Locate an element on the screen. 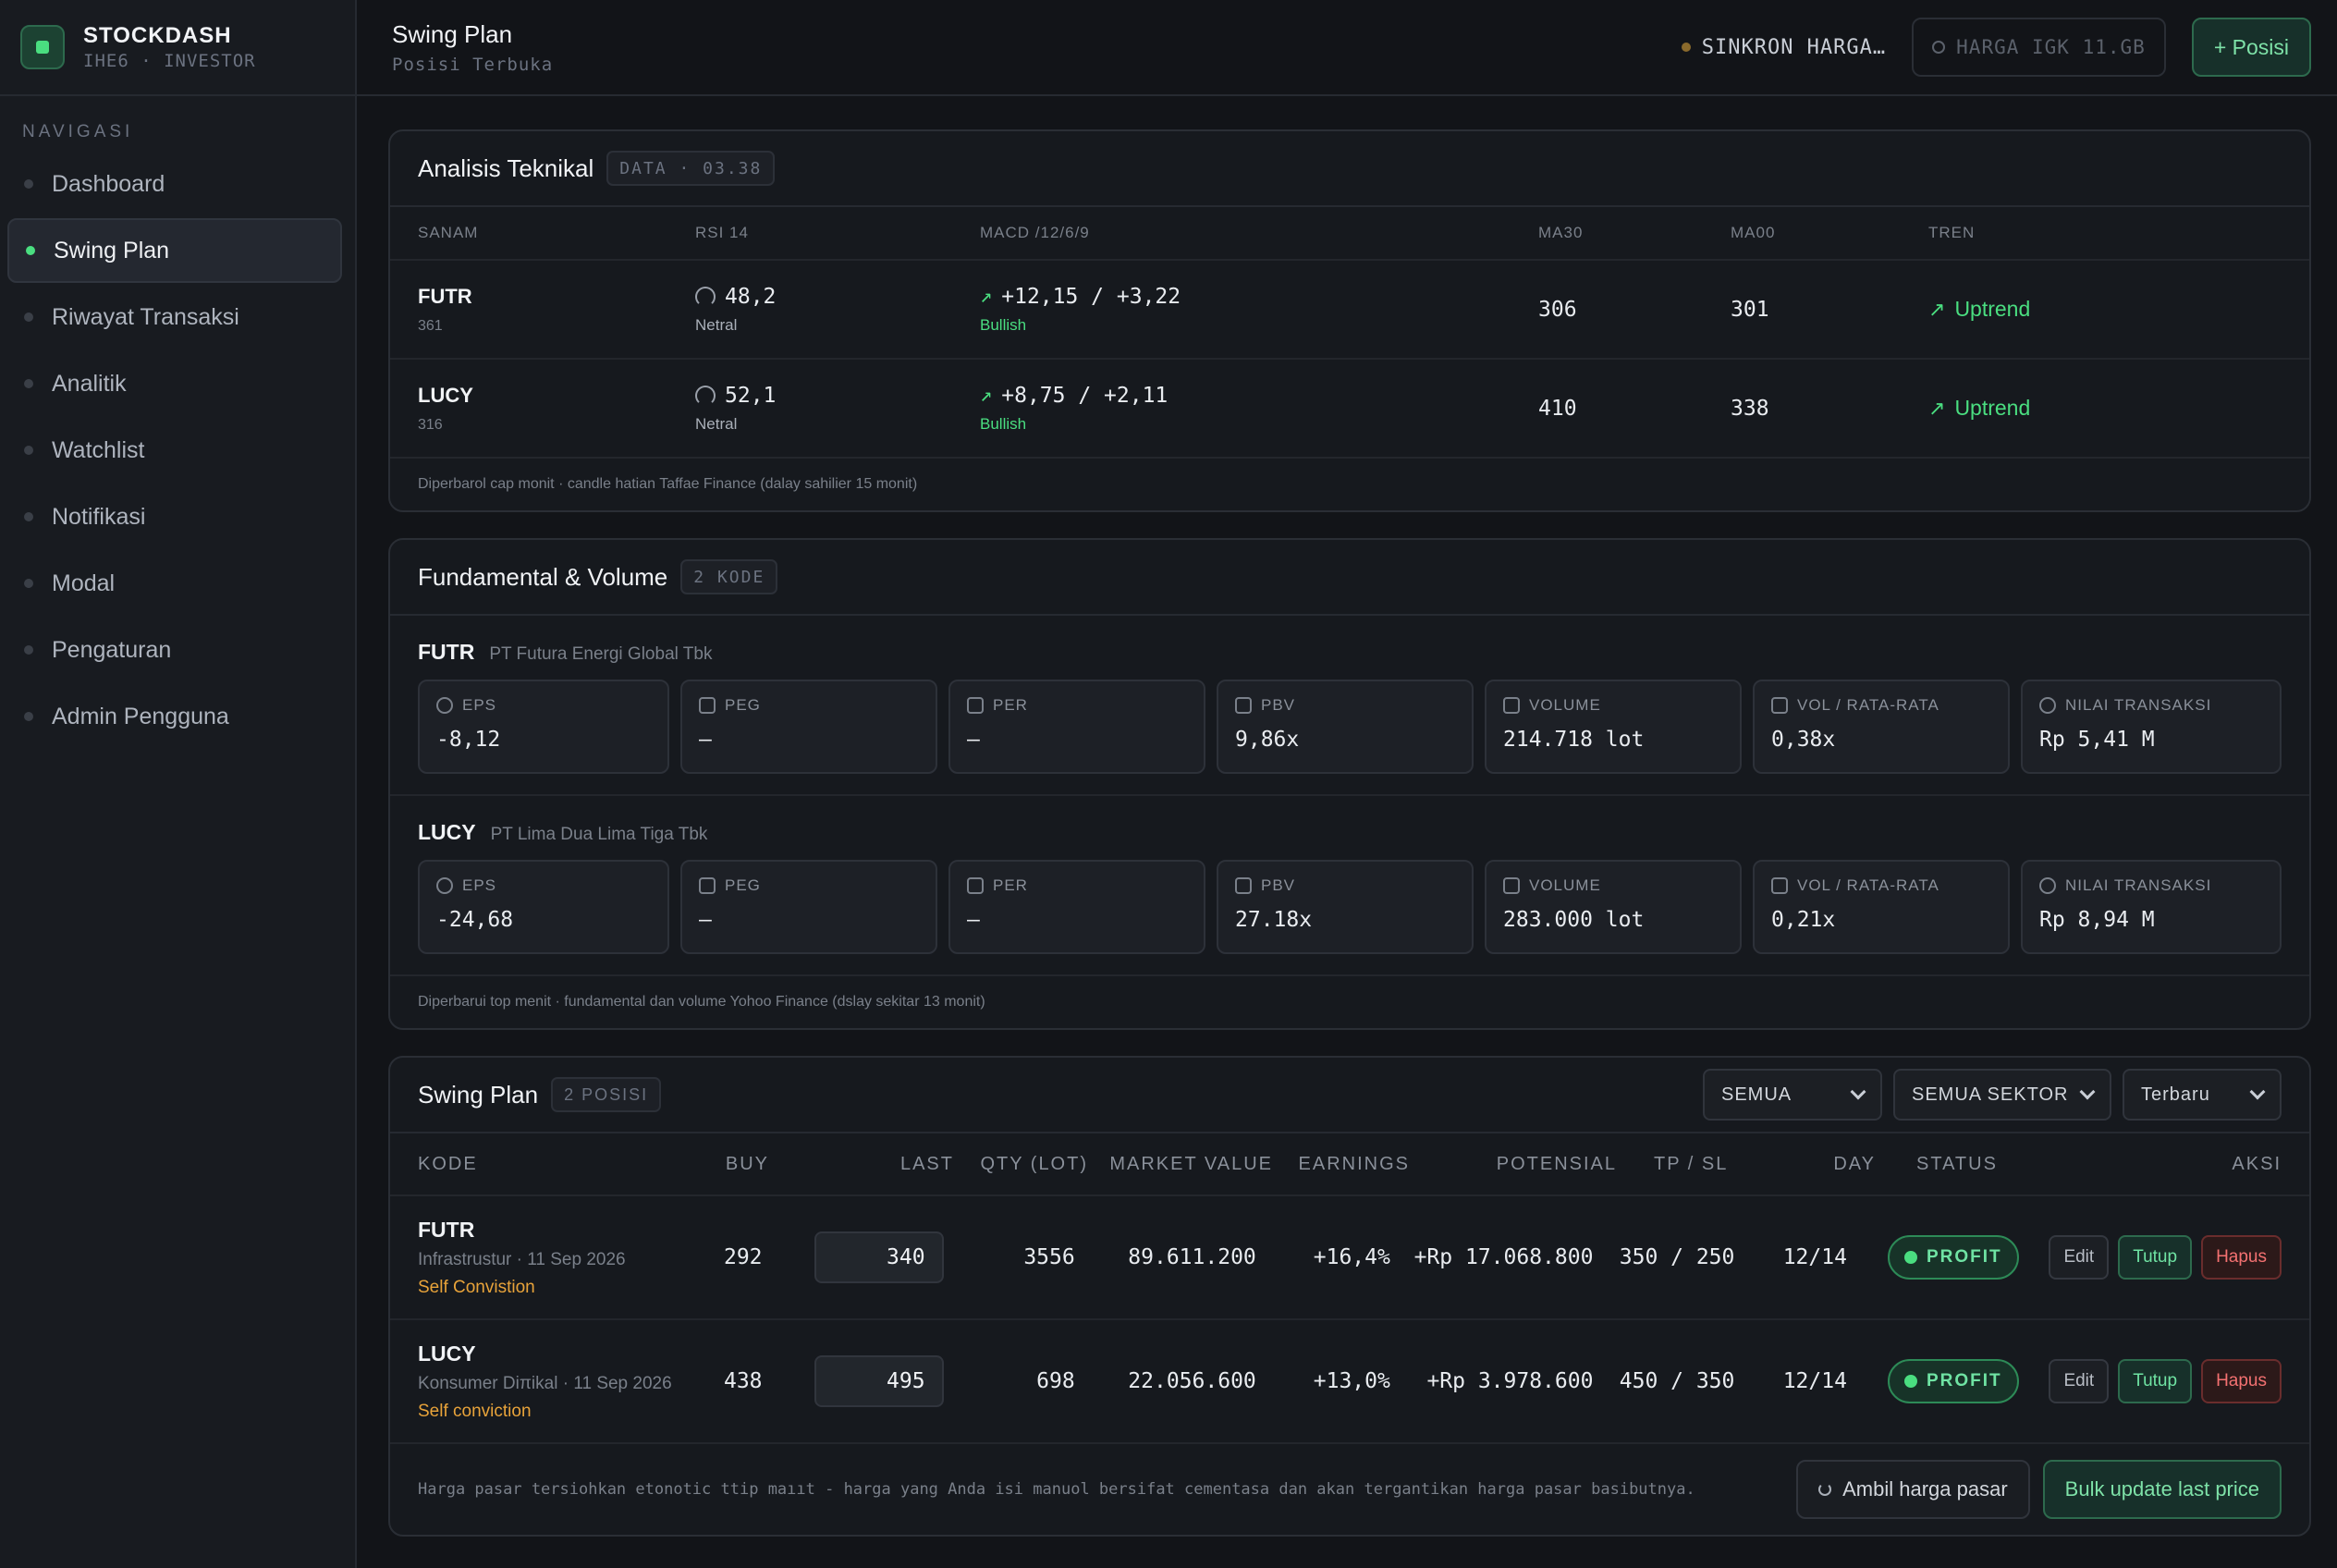  ma00-value: 338 is located at coordinates (1750, 409).